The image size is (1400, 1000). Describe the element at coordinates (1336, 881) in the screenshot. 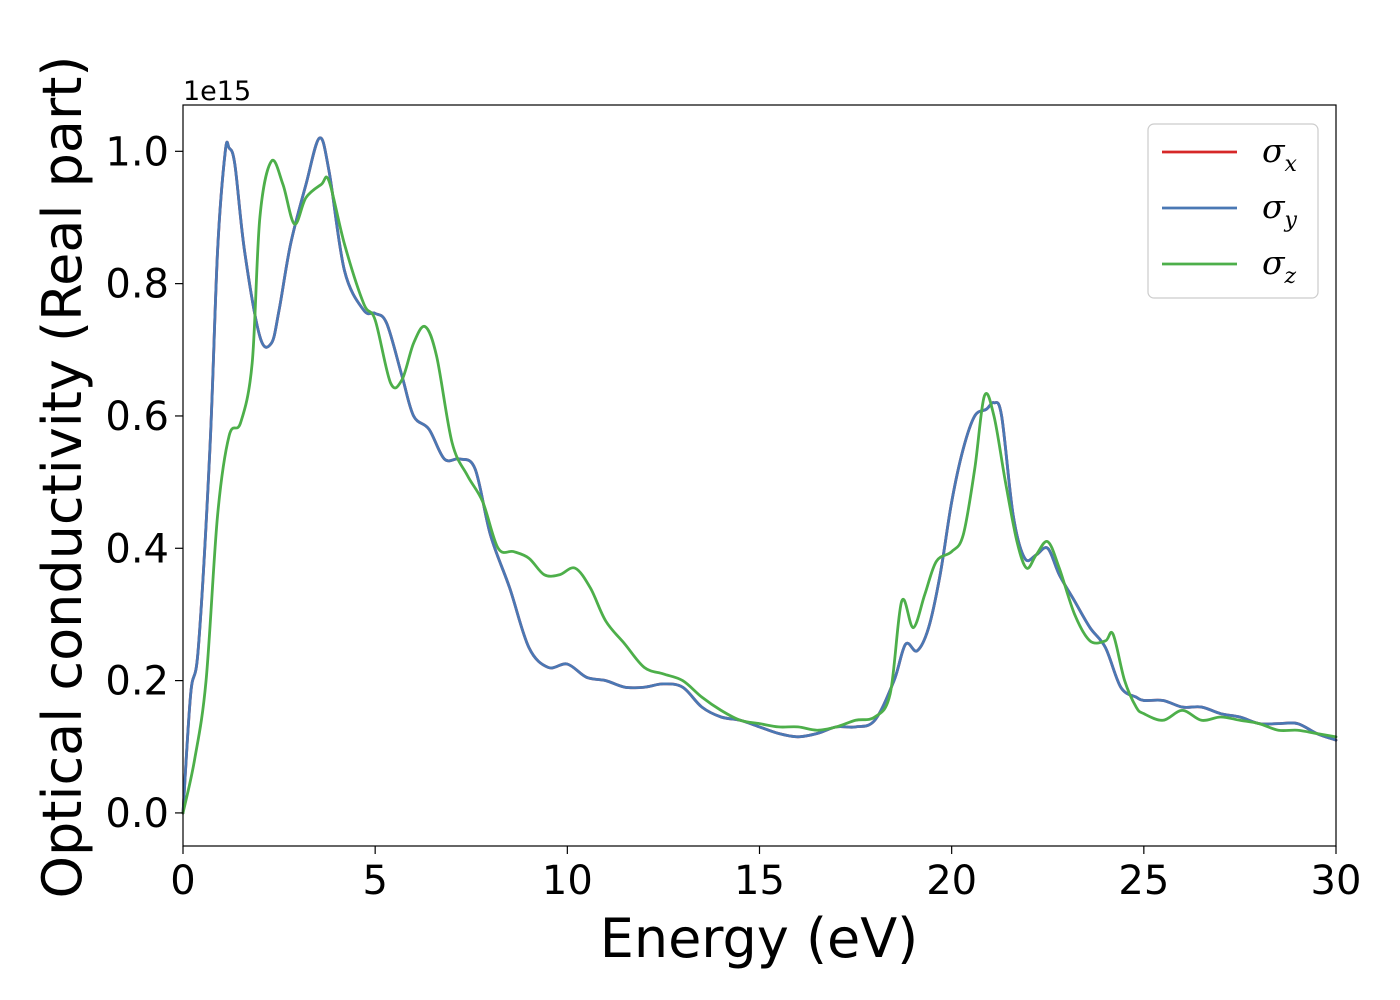

I see `x-tick-label: 30` at that location.